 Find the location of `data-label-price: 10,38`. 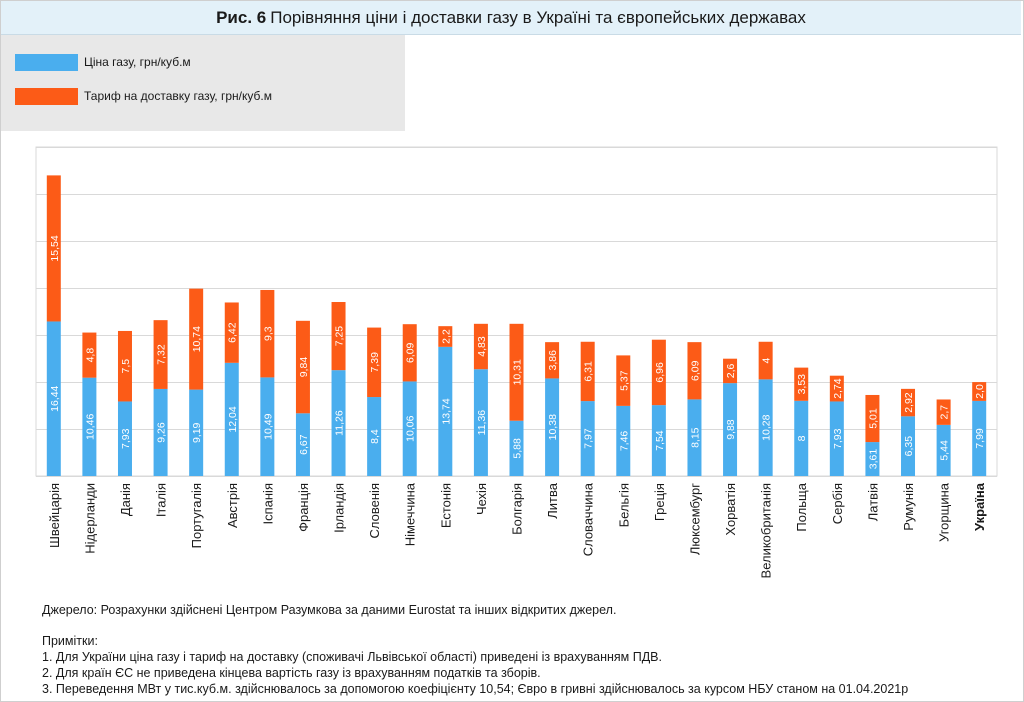

data-label-price: 10,38 is located at coordinates (553, 427).